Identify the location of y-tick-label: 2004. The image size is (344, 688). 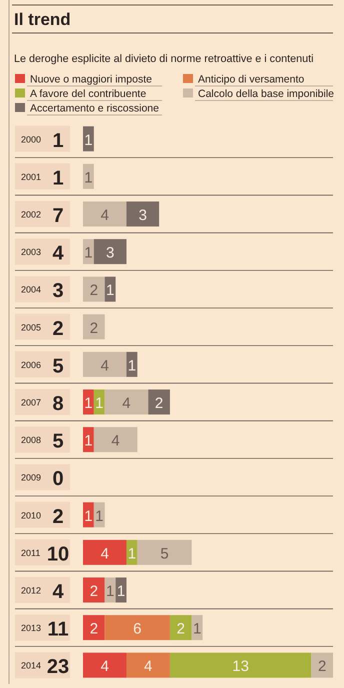
(31, 289).